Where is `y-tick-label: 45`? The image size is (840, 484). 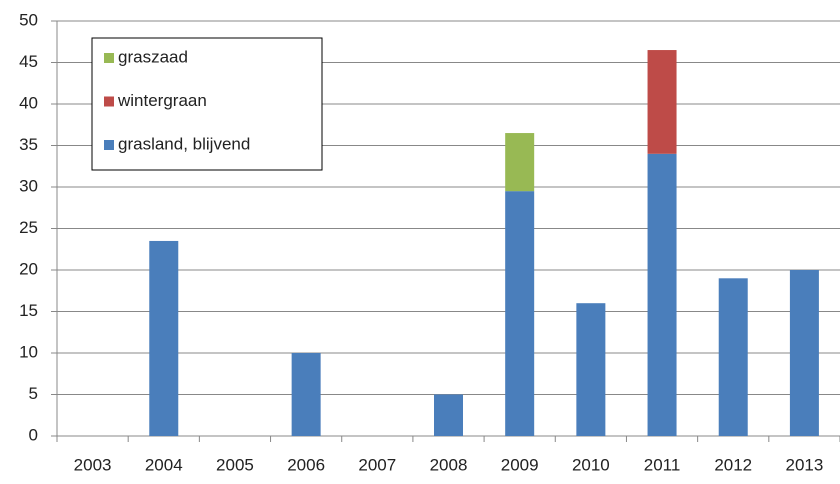
y-tick-label: 45 is located at coordinates (28, 61).